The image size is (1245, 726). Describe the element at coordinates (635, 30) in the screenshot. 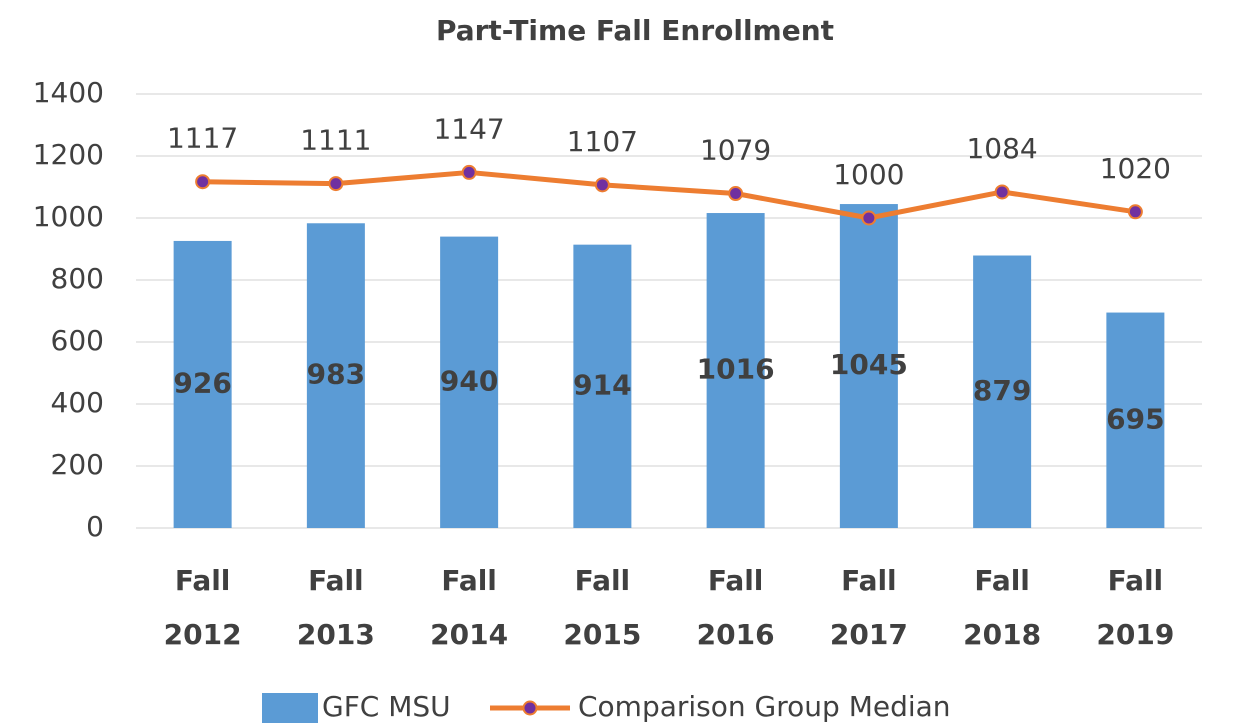

I see `chart-title: Part-Time Fall Enrollment` at that location.